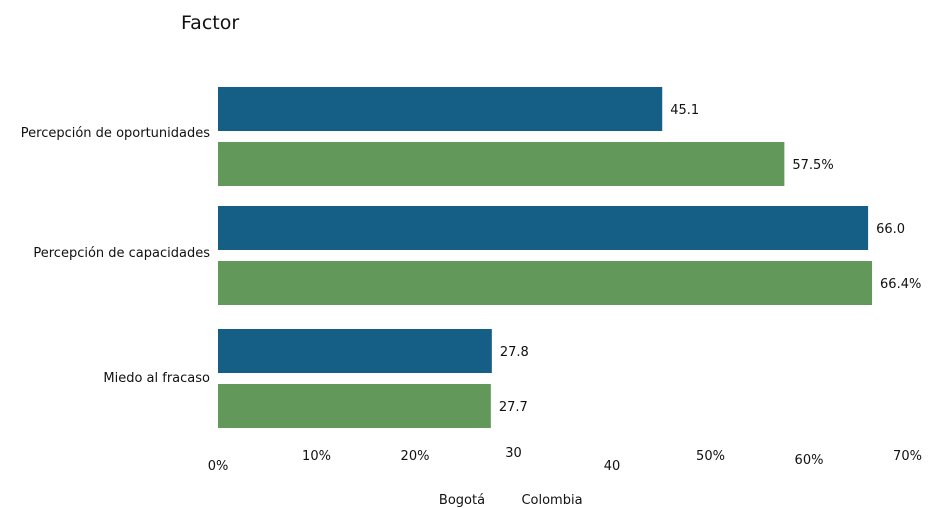 Image resolution: width=929 pixels, height=508 pixels. I want to click on legend: Bogotá Colombia, so click(511, 500).